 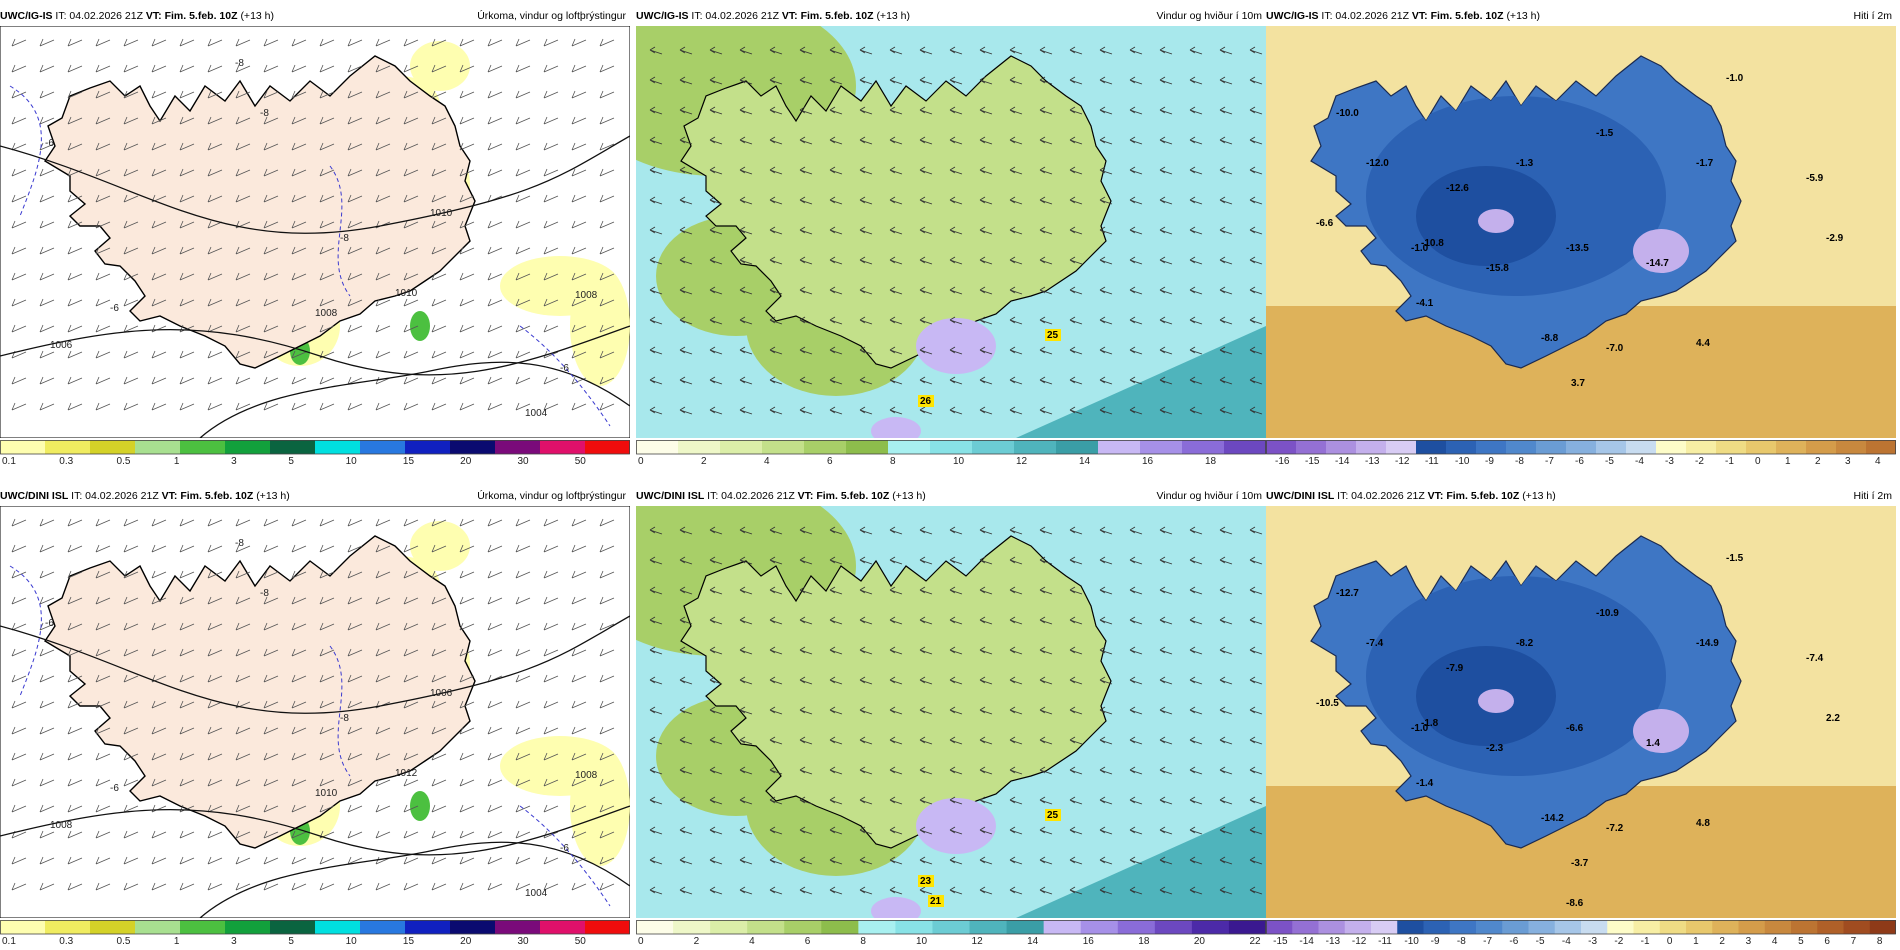 I want to click on isobar-label: 1004, so click(x=536, y=413).